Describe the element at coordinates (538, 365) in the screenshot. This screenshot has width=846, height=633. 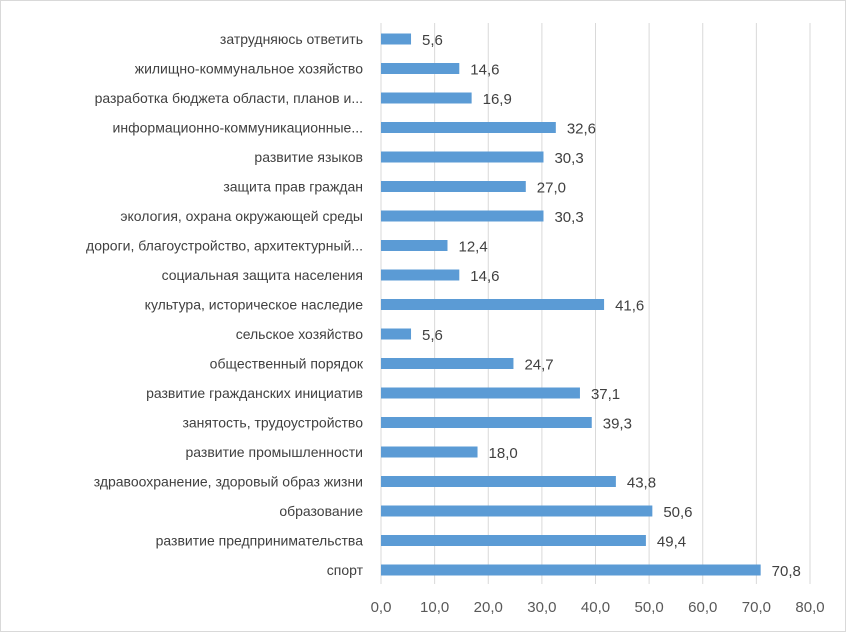
I see `data-label: 24,7` at that location.